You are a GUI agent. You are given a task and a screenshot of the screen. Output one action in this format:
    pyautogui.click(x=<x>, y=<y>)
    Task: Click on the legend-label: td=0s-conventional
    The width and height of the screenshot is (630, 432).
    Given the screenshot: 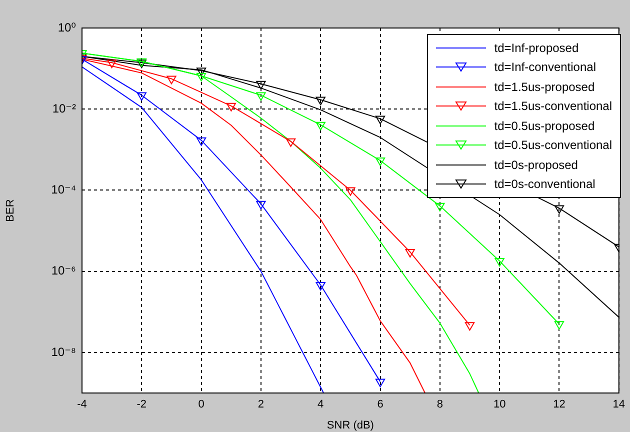 What is the action you would take?
    pyautogui.click(x=545, y=184)
    